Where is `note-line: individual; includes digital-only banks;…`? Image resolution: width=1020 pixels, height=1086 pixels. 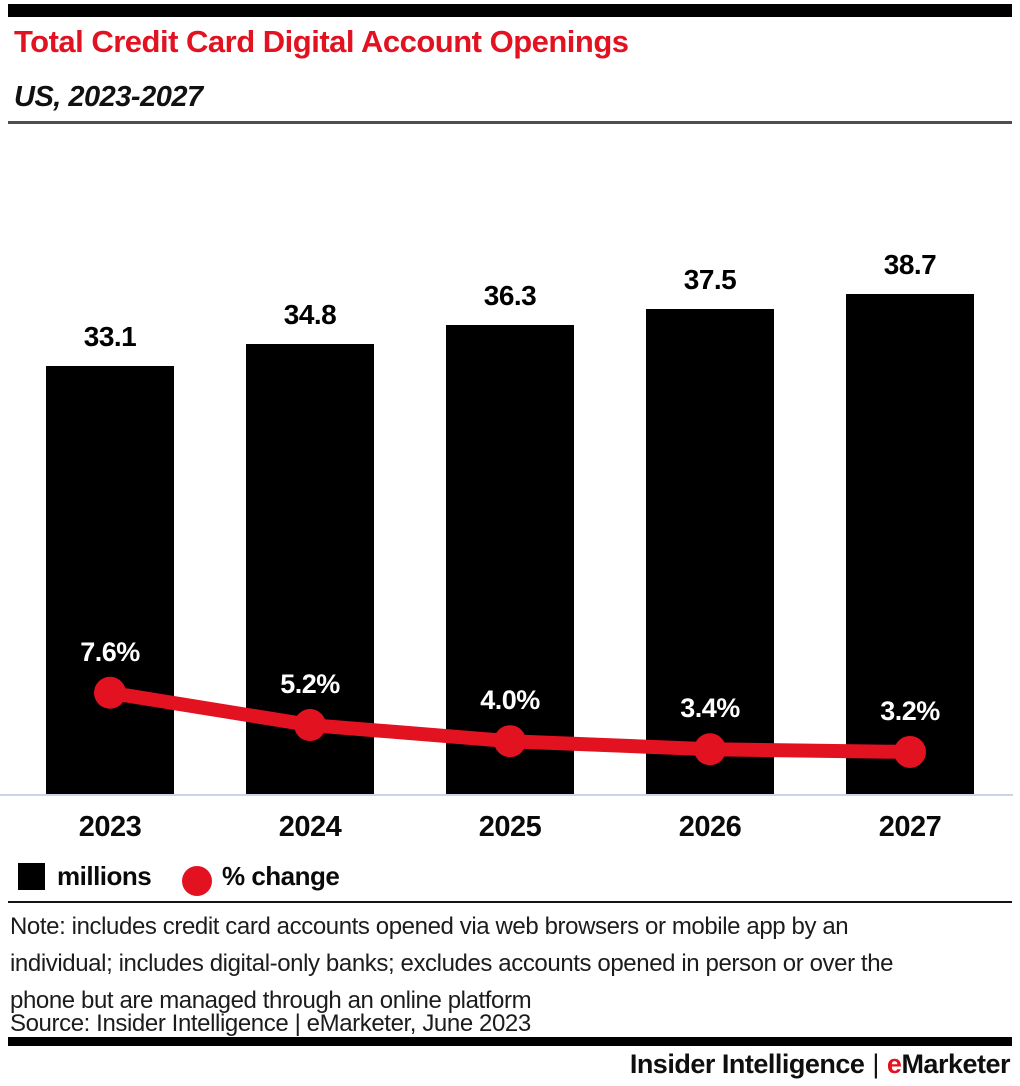 note-line: individual; includes digital-only banks;… is located at coordinates (452, 963).